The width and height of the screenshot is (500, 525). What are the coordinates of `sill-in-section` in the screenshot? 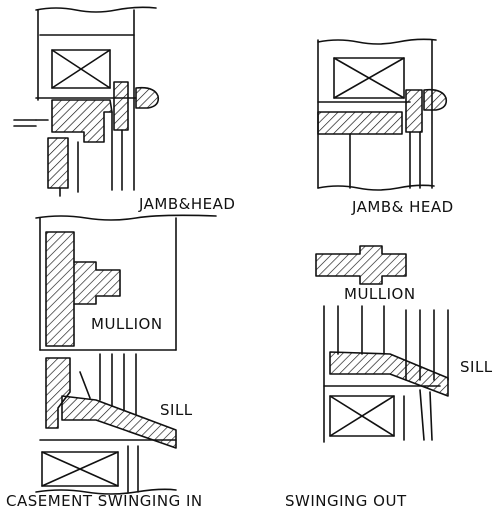 It's located at (106, 422).